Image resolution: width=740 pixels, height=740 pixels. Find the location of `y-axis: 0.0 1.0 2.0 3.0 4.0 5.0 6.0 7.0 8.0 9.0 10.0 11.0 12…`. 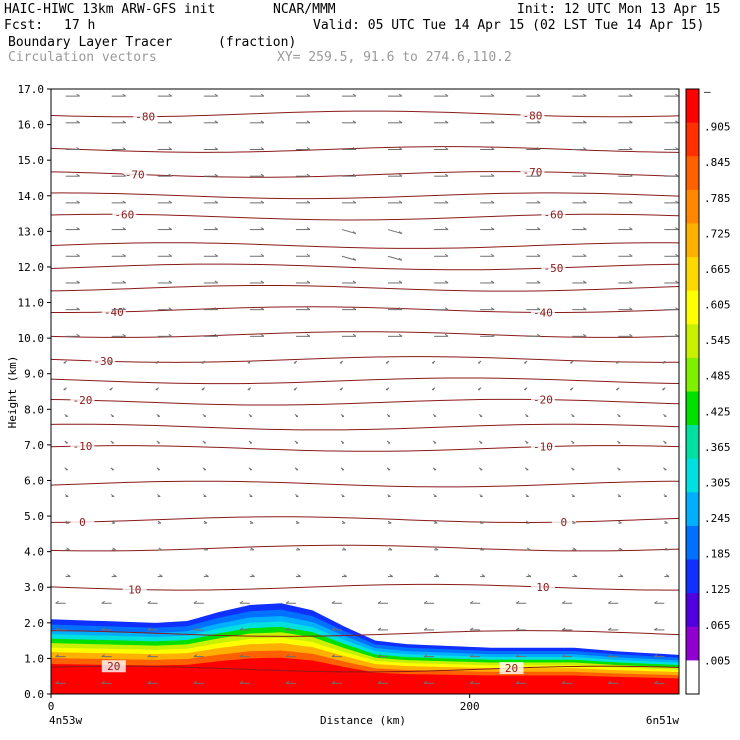

y-axis: 0.0 1.0 2.0 3.0 4.0 5.0 6.0 7.0 8.0 9.0 10.0 11.0 12… is located at coordinates (34, 392).